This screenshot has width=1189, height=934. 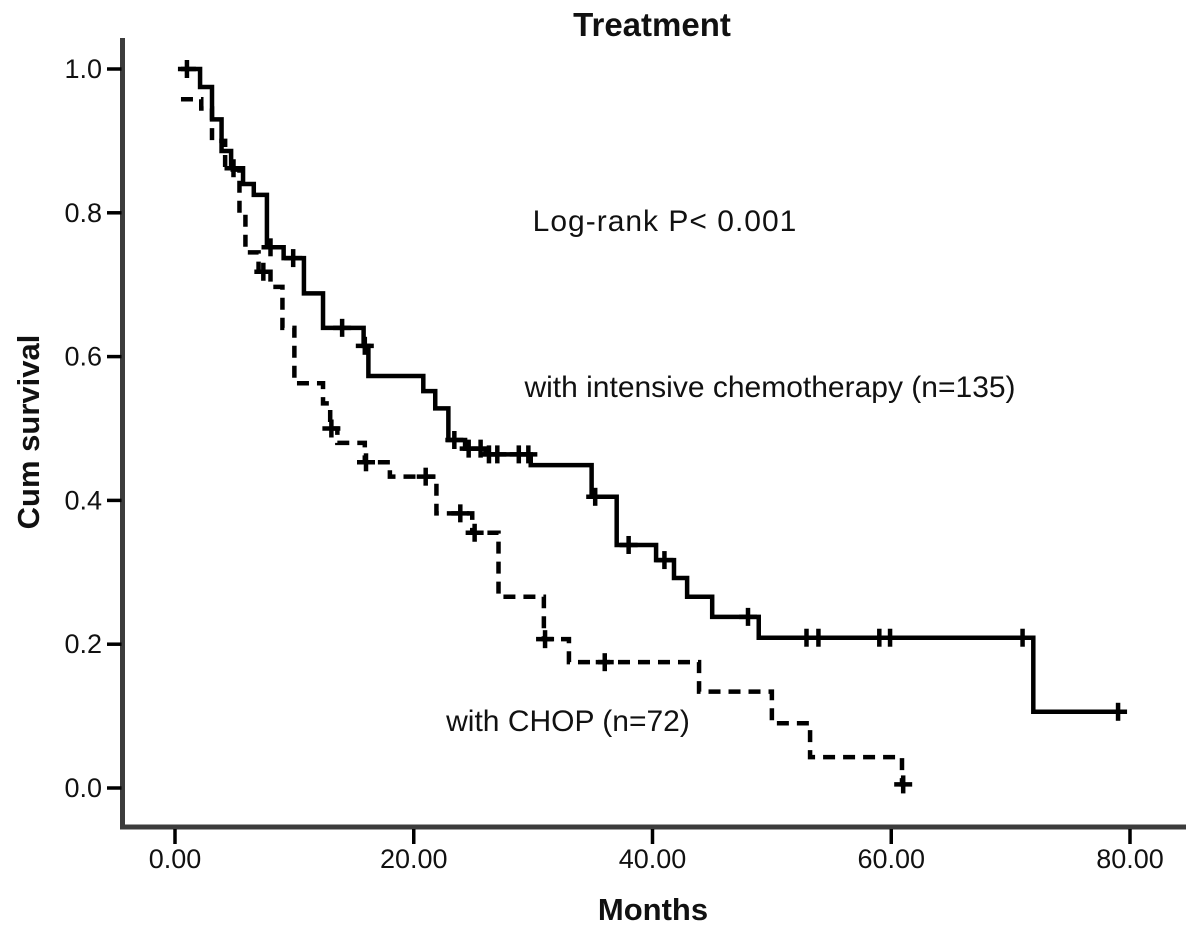 I want to click on y-axis-title: Cum survival, so click(x=28, y=432).